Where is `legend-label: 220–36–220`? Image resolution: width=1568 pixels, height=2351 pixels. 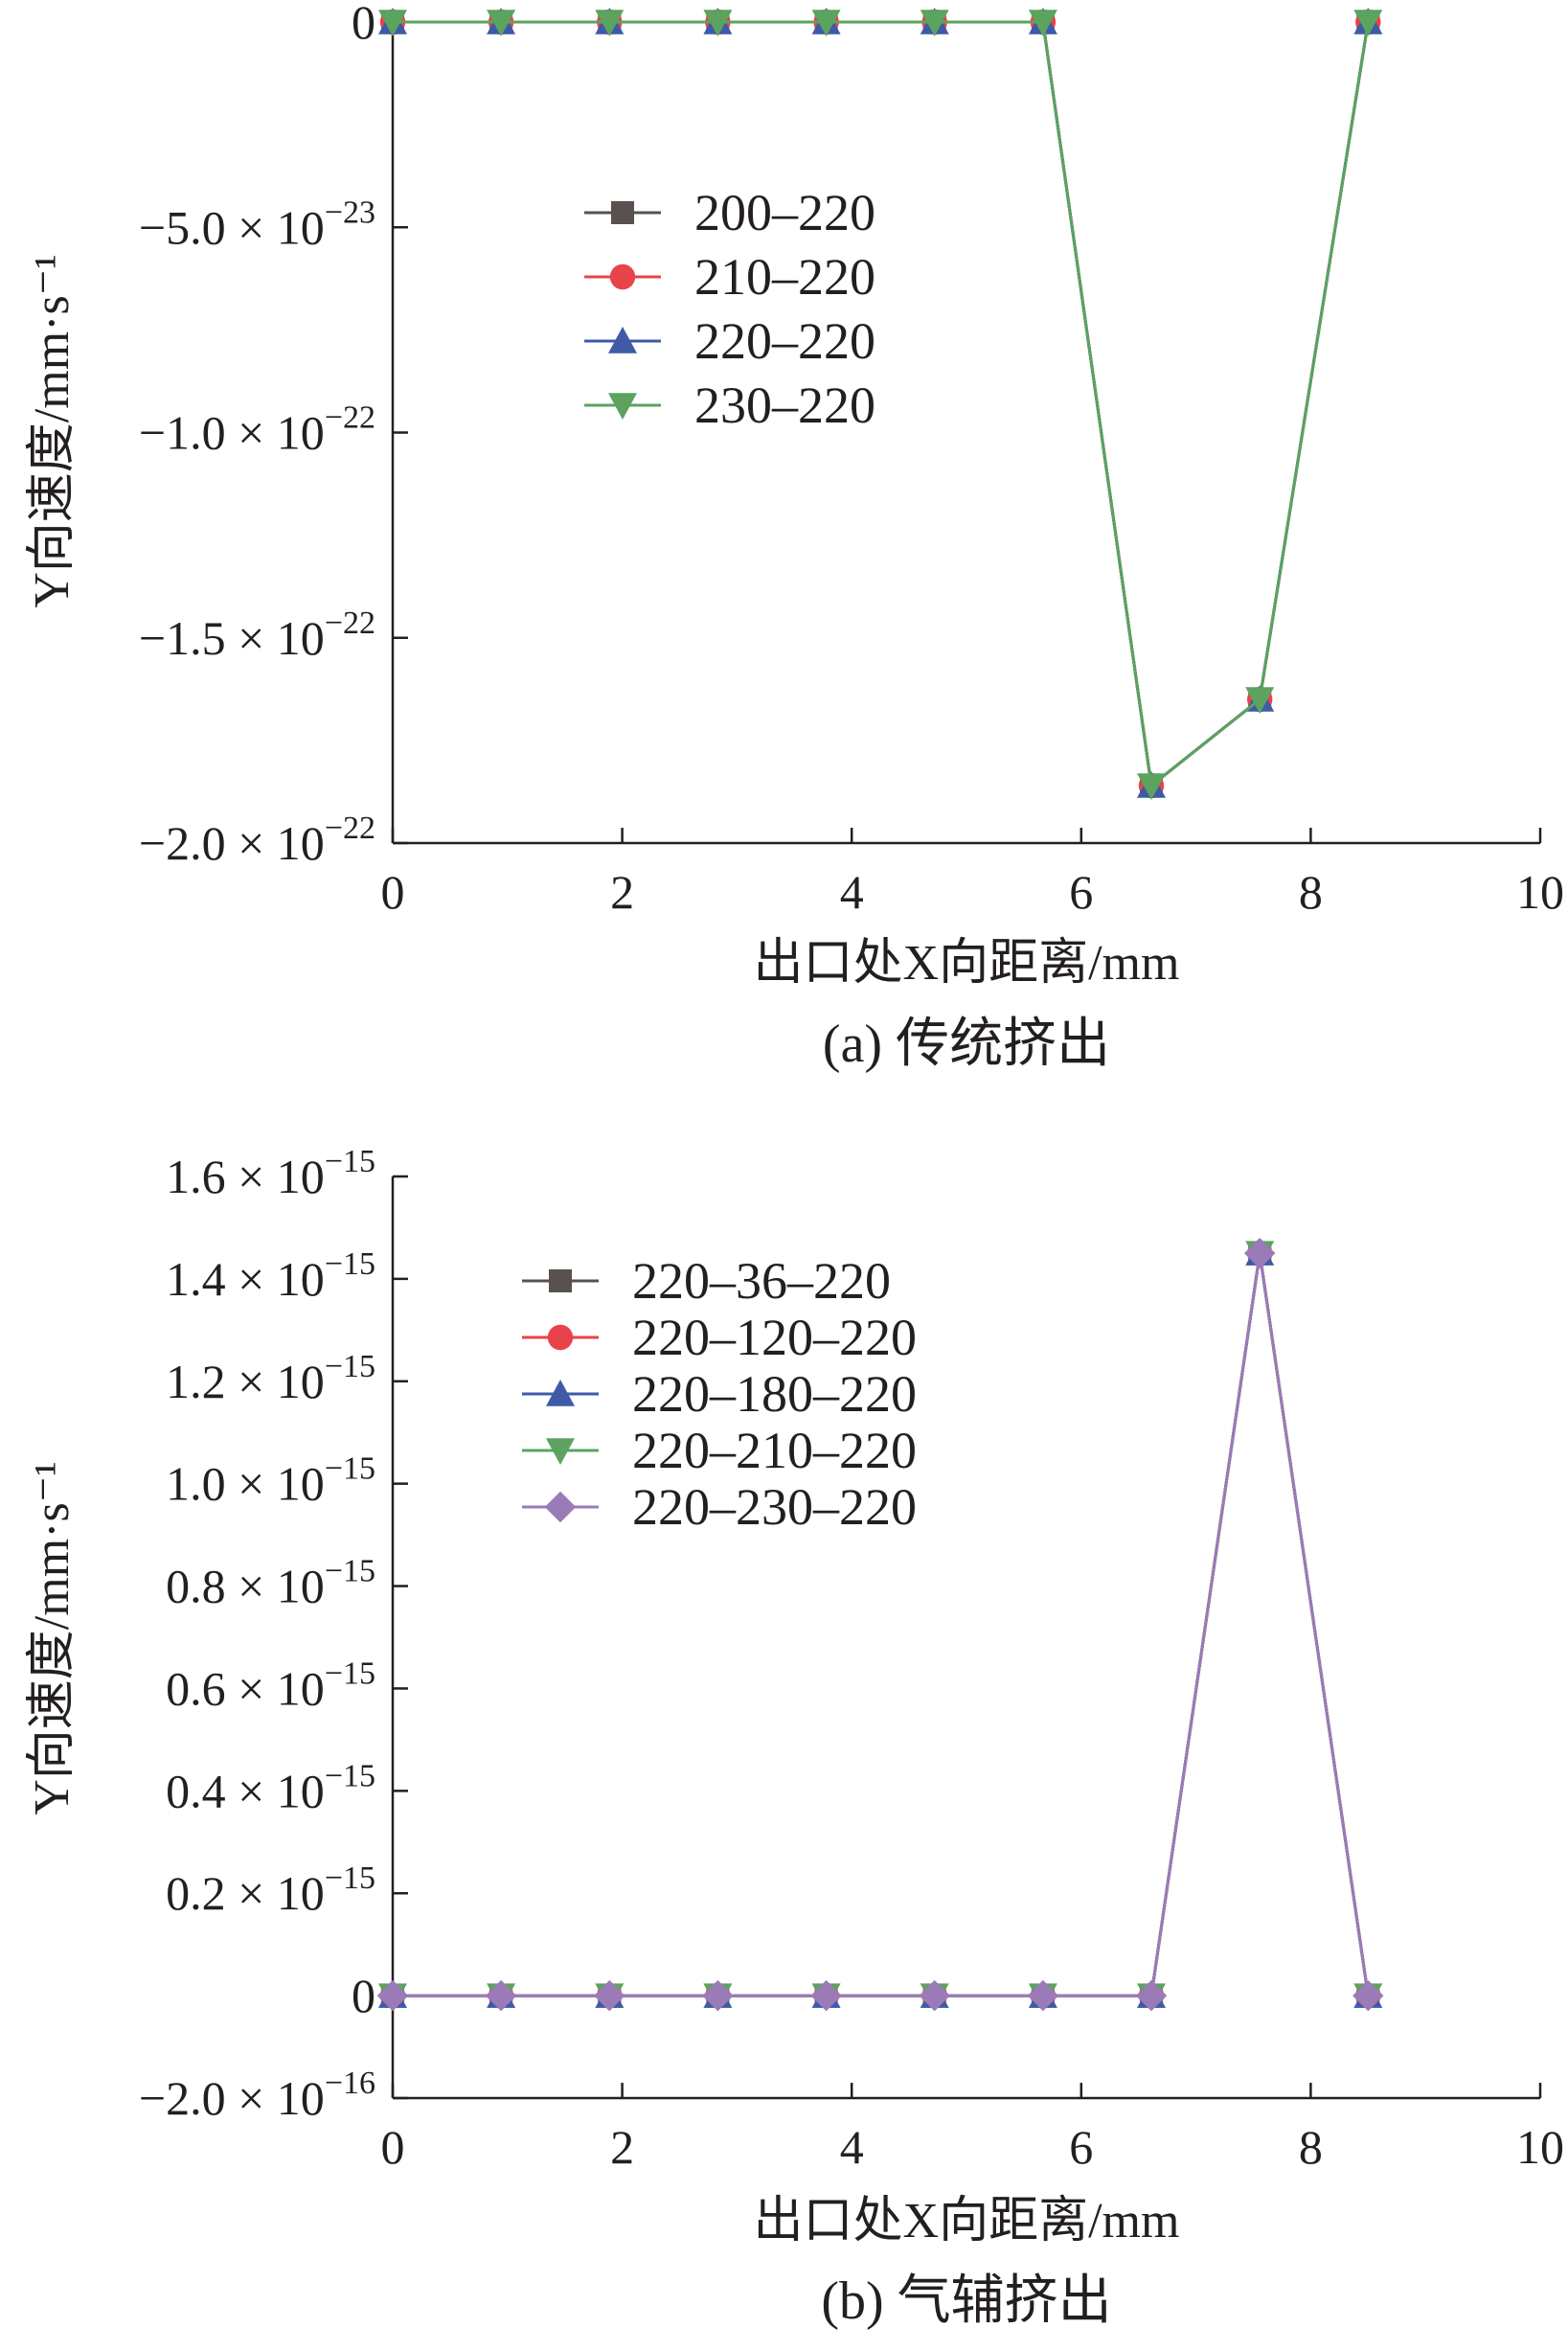
legend-label: 220–36–220 is located at coordinates (761, 1281).